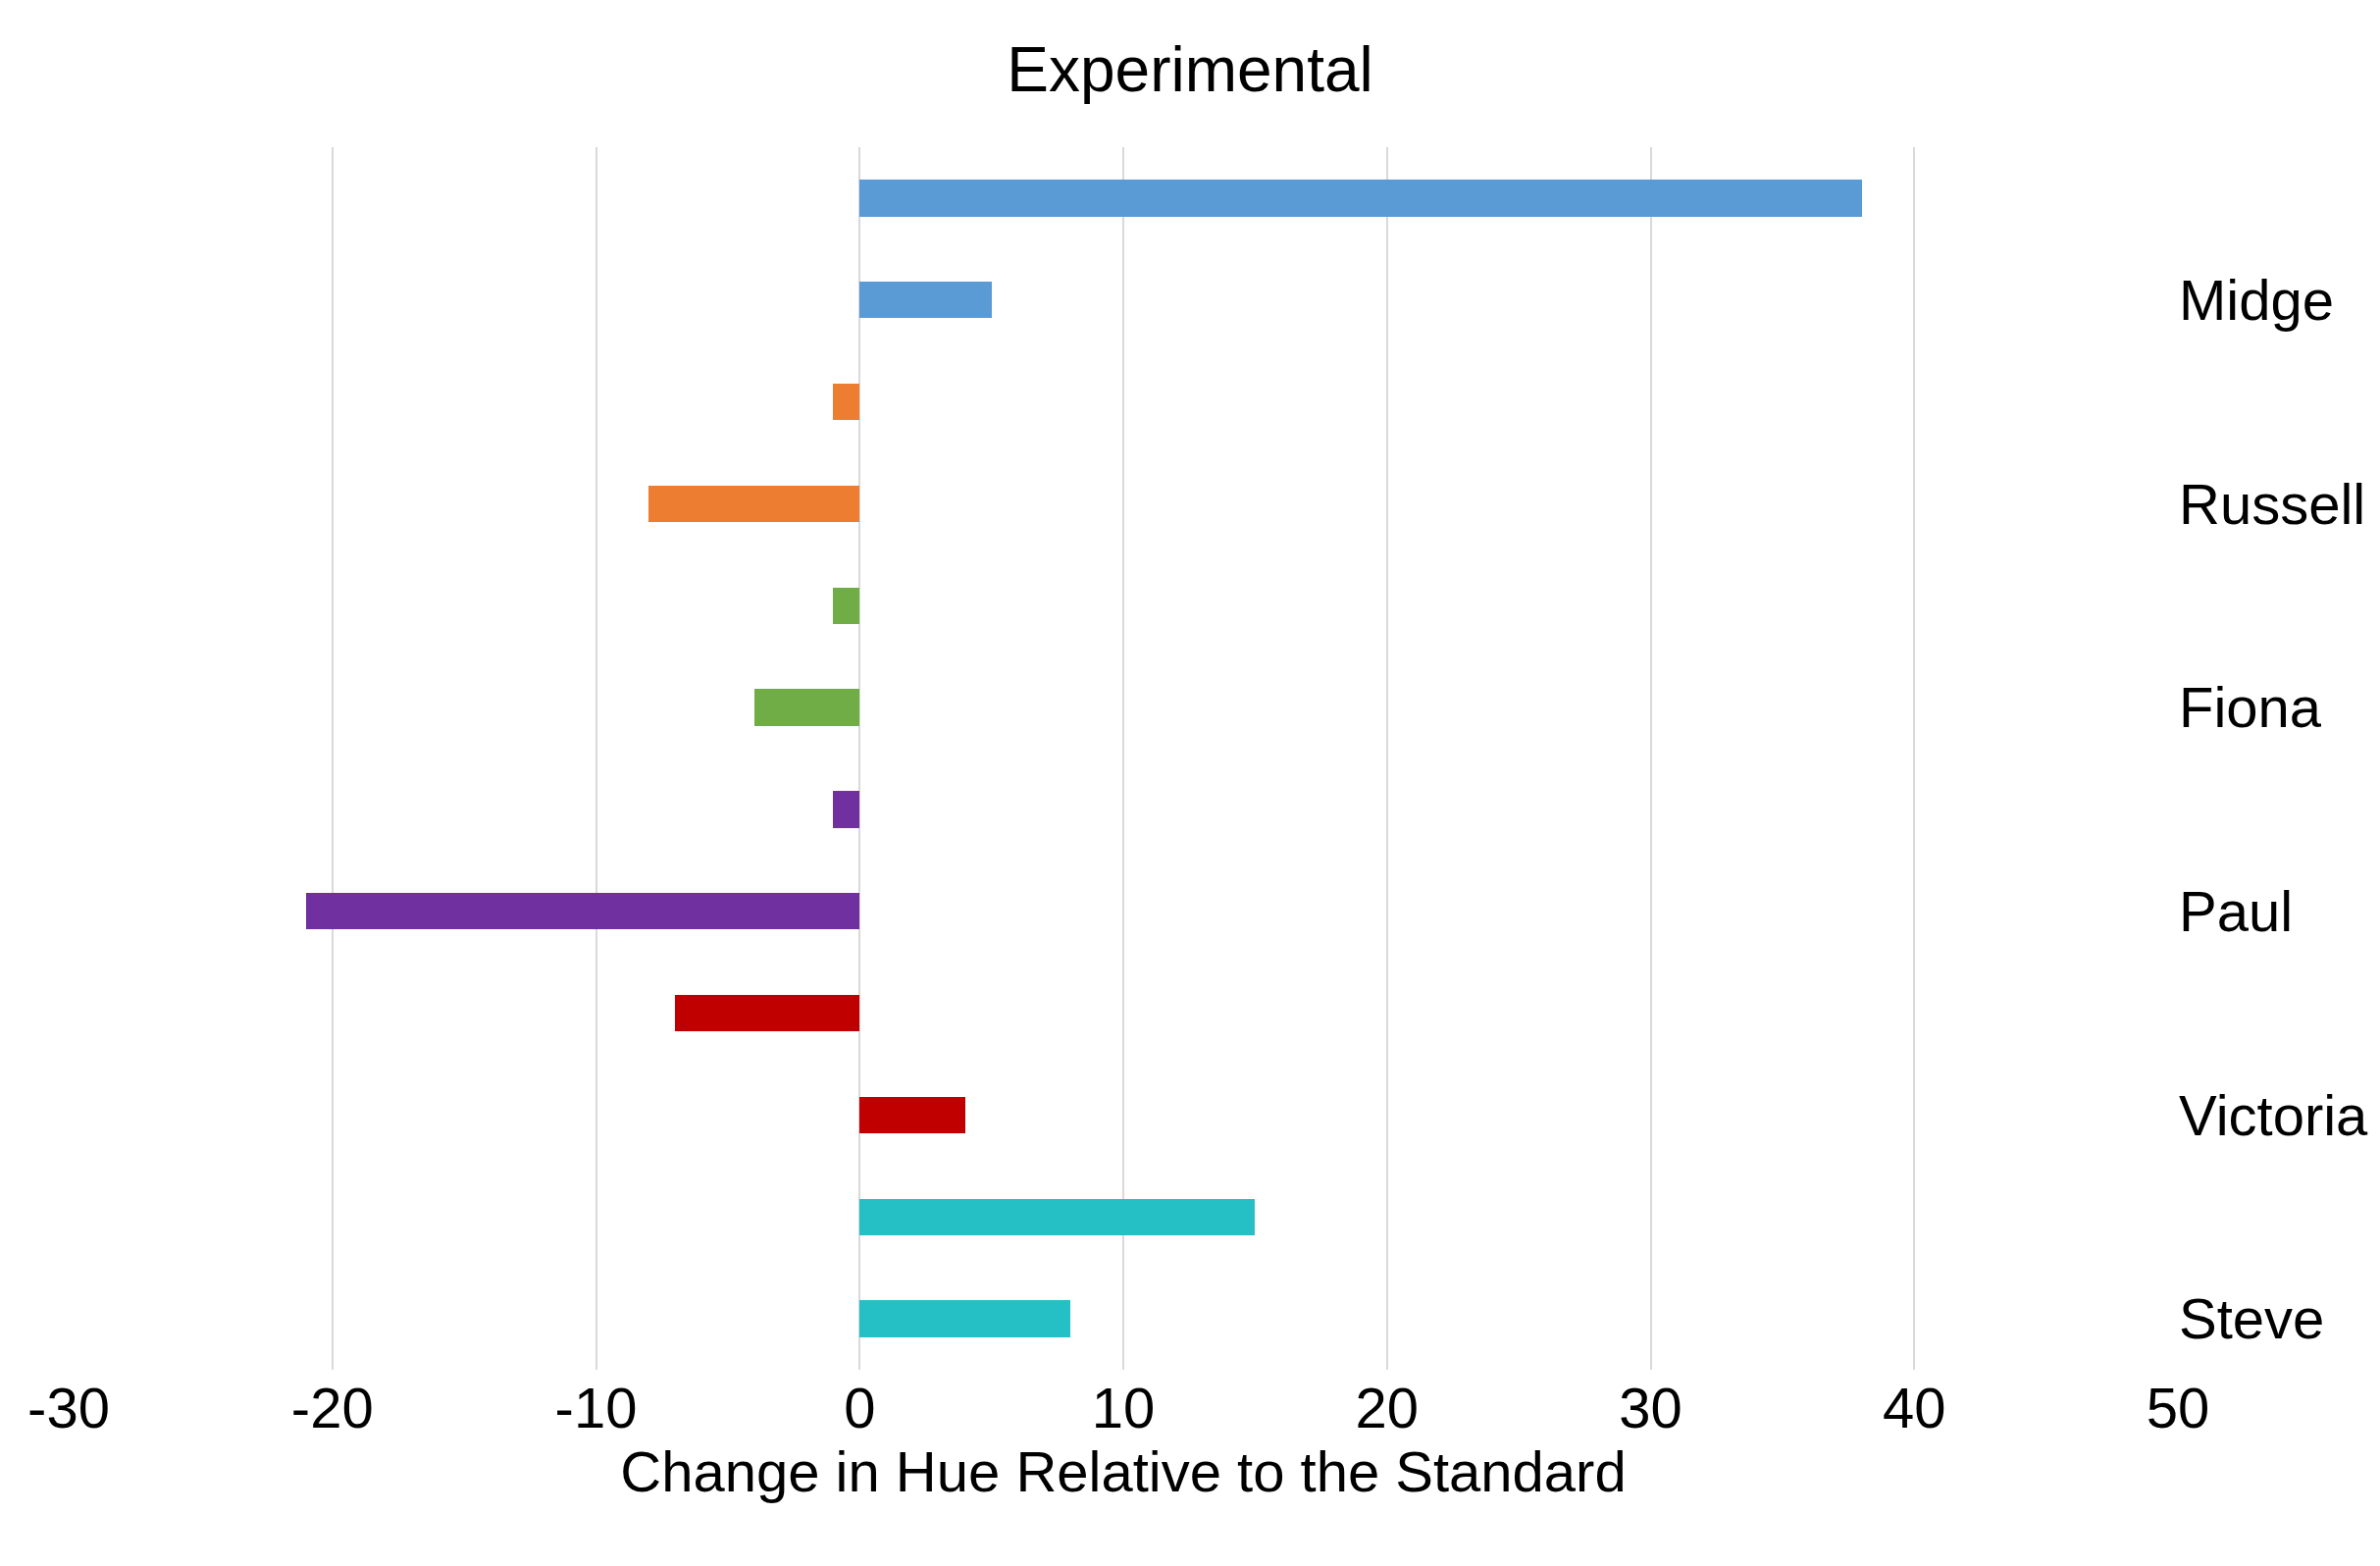  Describe the element at coordinates (2252, 1318) in the screenshot. I see `y-tick-label: Steve` at that location.